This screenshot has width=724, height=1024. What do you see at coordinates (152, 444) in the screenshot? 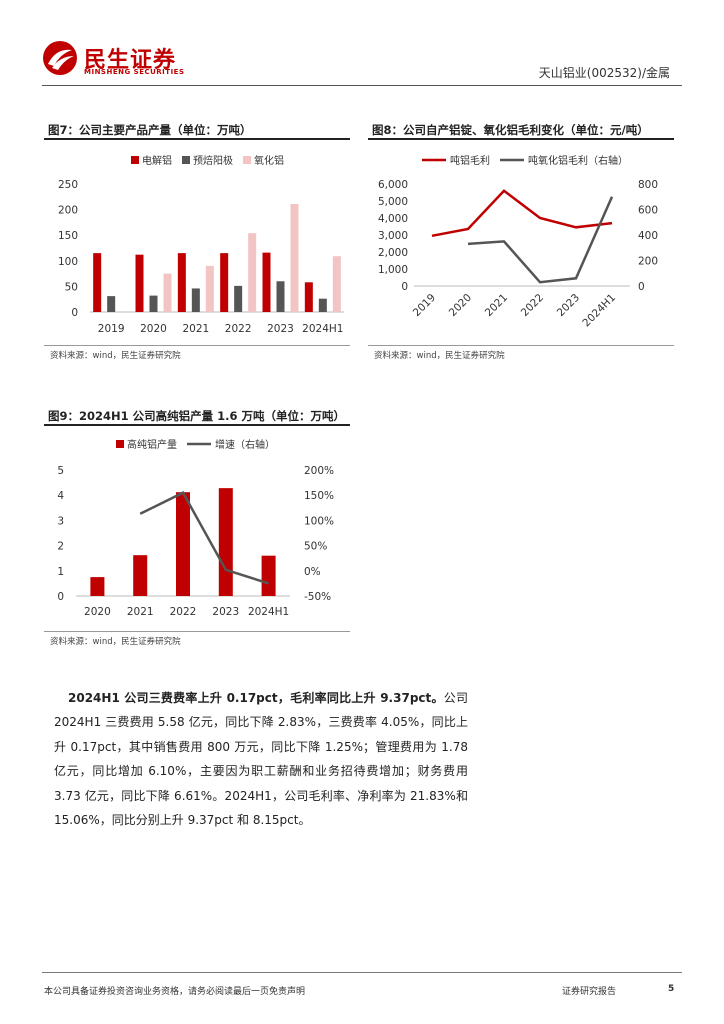
I see `fig9-legend-label-0: 高纯铝产量` at bounding box center [152, 444].